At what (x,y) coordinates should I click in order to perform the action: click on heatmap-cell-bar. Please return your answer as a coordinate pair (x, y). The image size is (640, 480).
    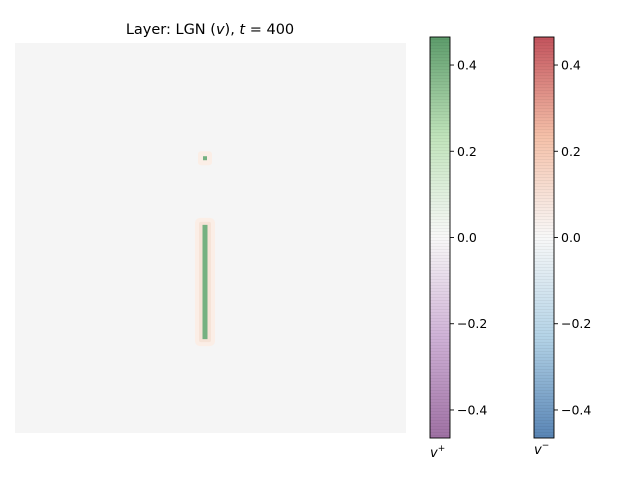
    Looking at the image, I should click on (205, 282).